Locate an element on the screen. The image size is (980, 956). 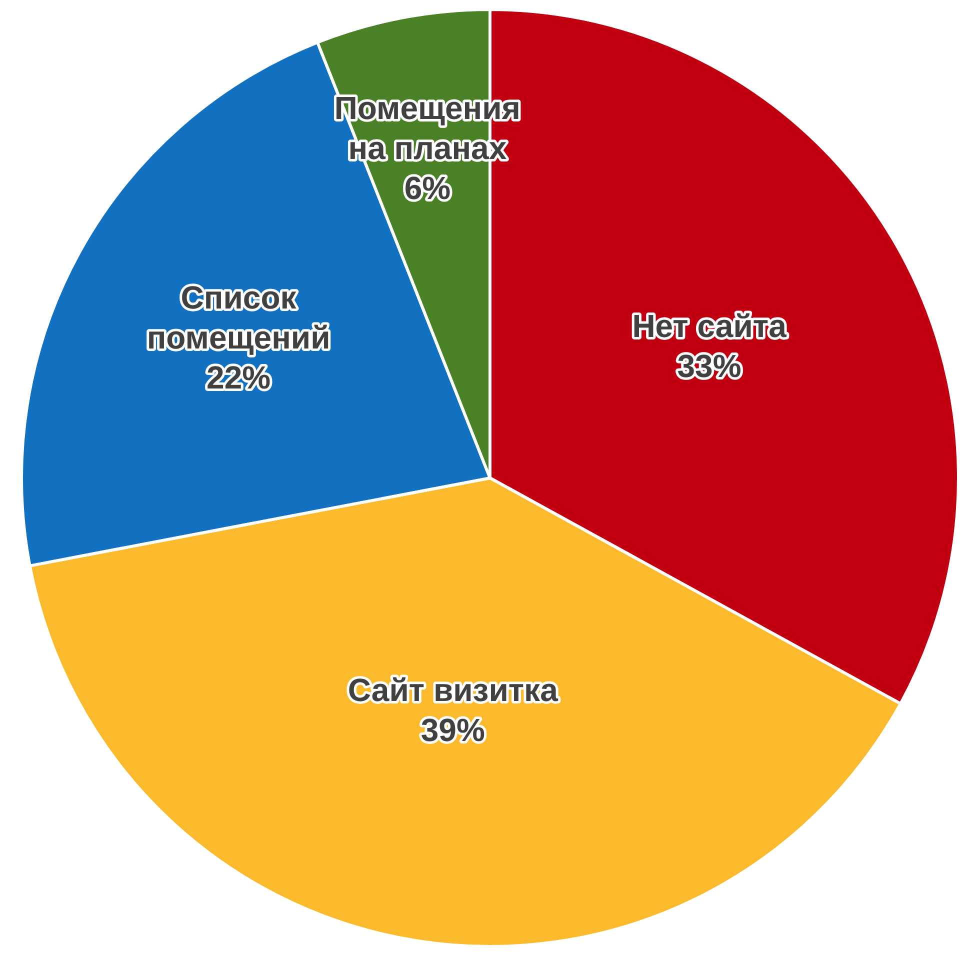
slice-label: Список помещений is located at coordinates (238, 318).